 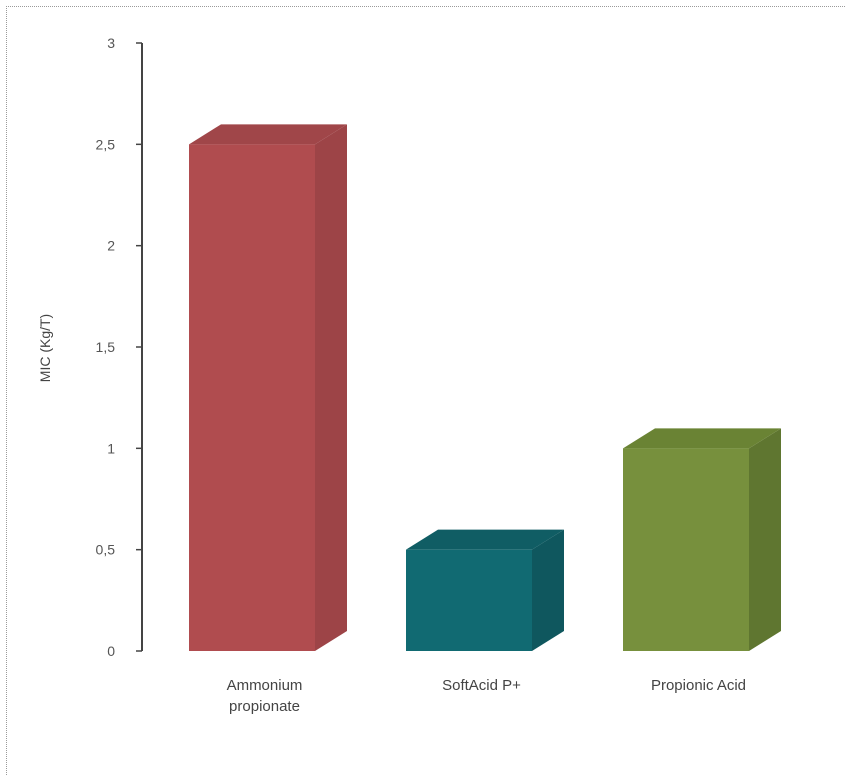 I want to click on y-tick-label: 1, so click(x=111, y=448).